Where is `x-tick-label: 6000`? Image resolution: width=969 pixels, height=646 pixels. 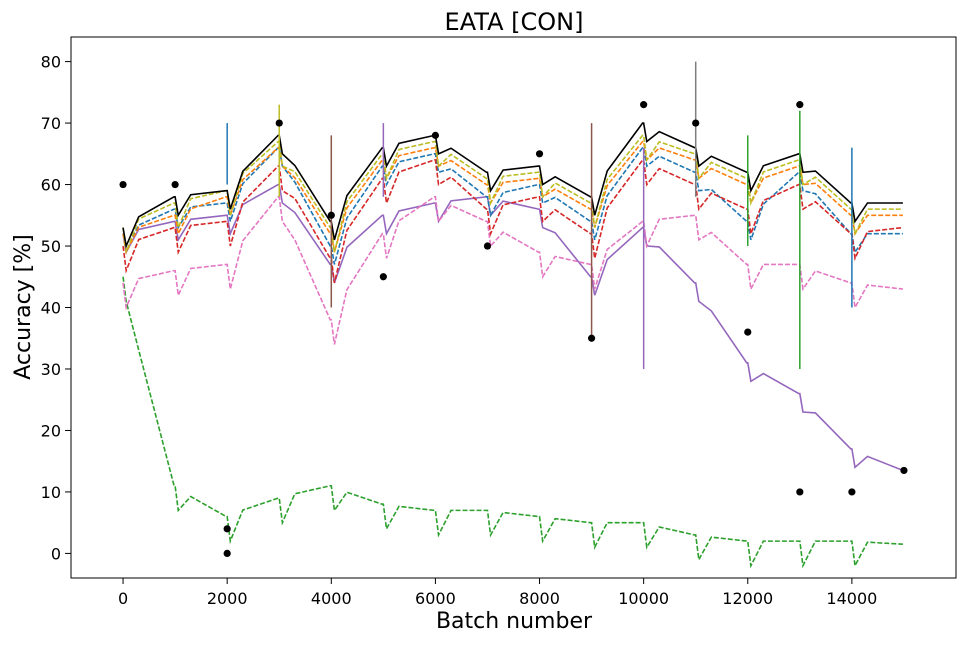 x-tick-label: 6000 is located at coordinates (435, 598).